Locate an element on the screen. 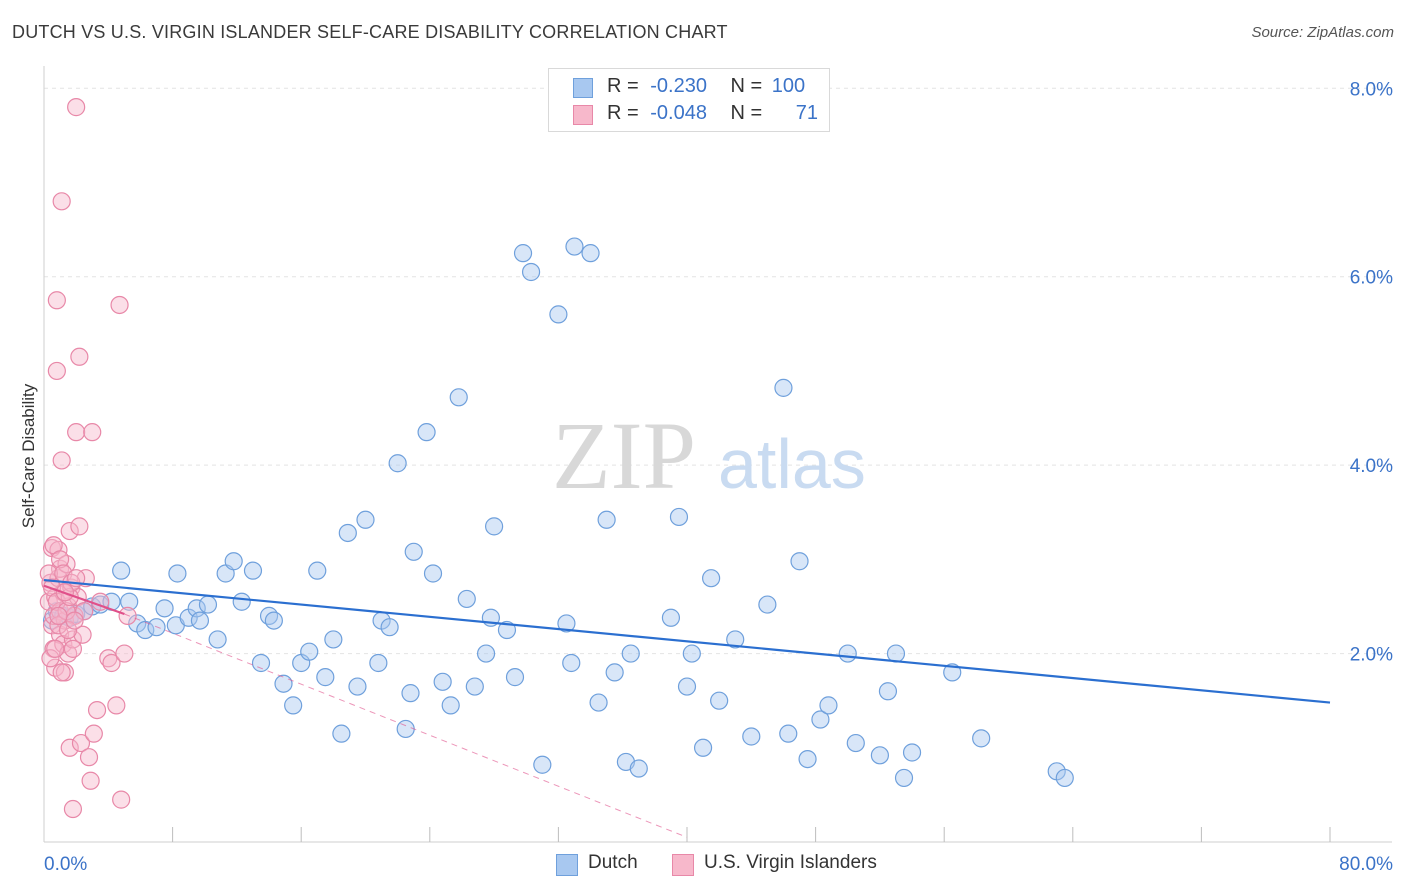 The image size is (1406, 892). usvi-r-value: -0.048 is located at coordinates (678, 113).